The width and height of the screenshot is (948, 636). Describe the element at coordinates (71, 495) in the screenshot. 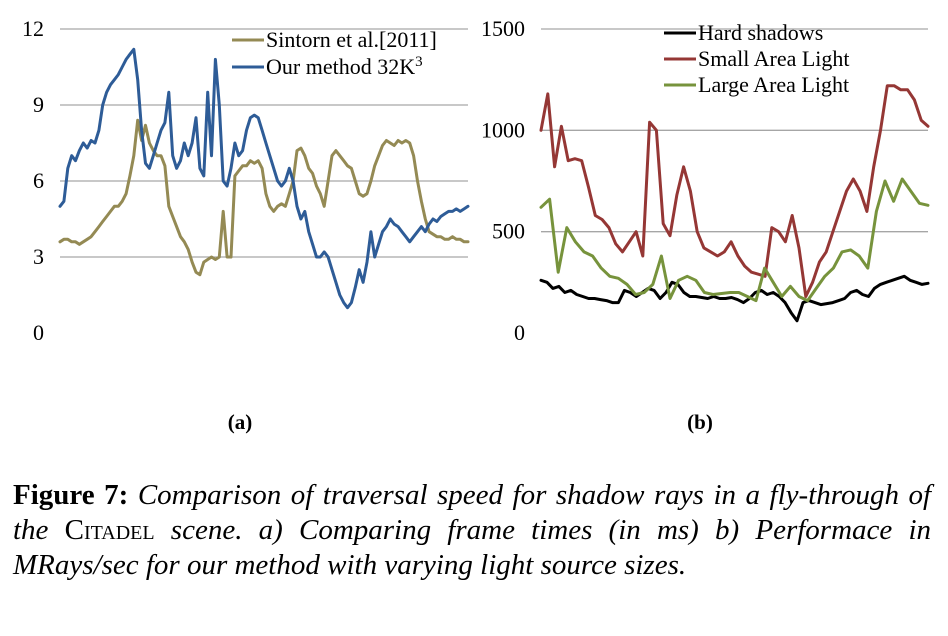

I see `caption-label: Figure 7:` at that location.